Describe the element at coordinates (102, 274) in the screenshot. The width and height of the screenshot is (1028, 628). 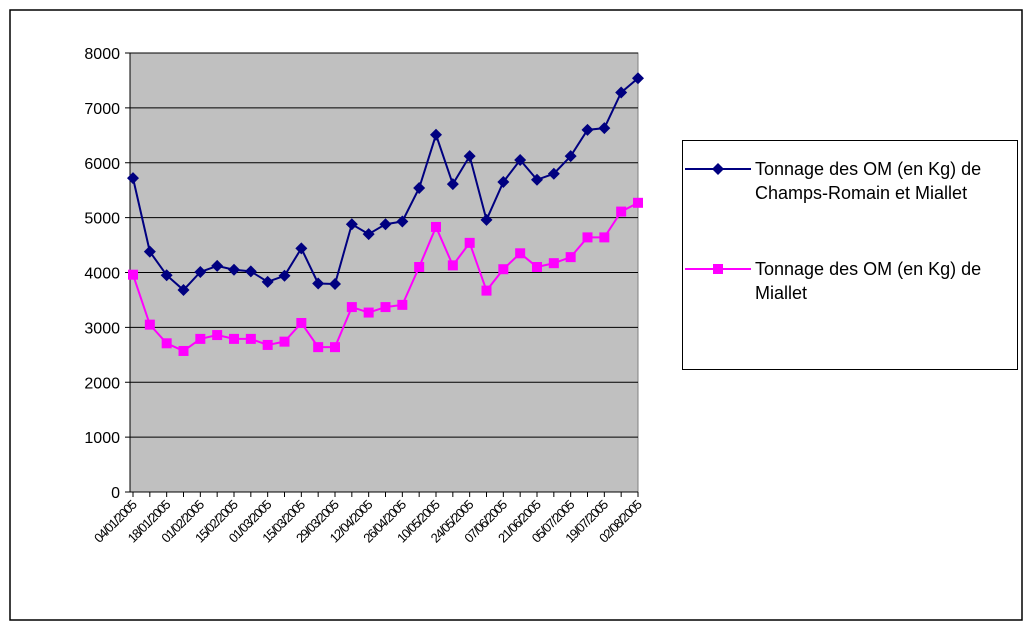
I see `y-tick-label: 4000` at that location.